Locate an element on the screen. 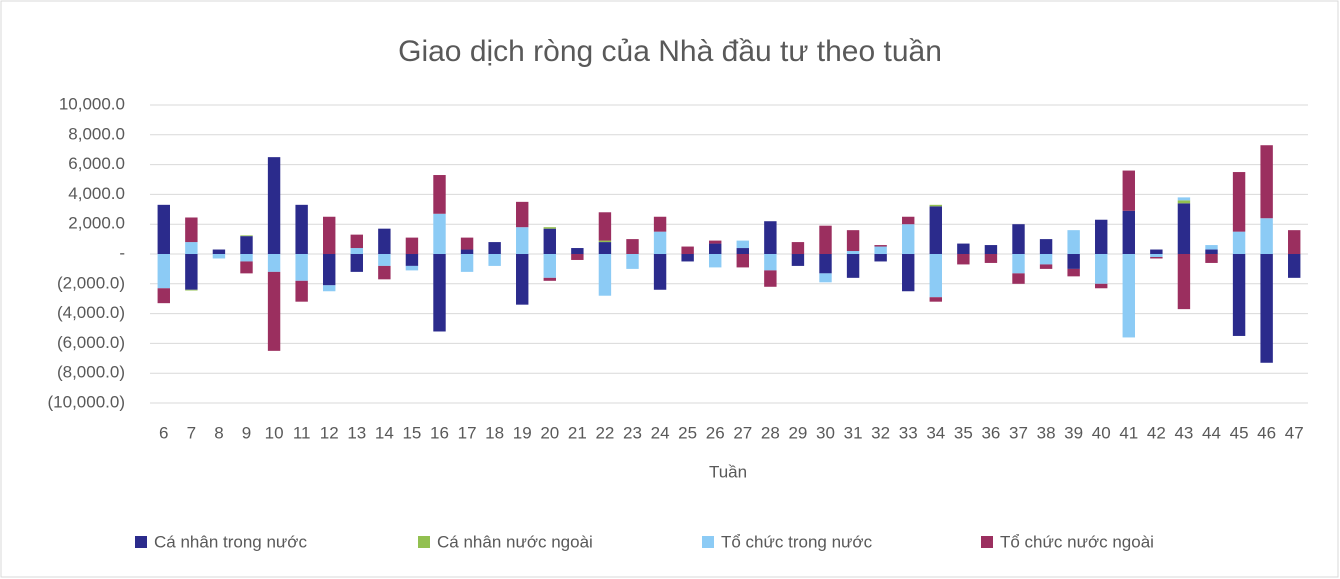  x-tick-label: 37 is located at coordinates (1018, 432).